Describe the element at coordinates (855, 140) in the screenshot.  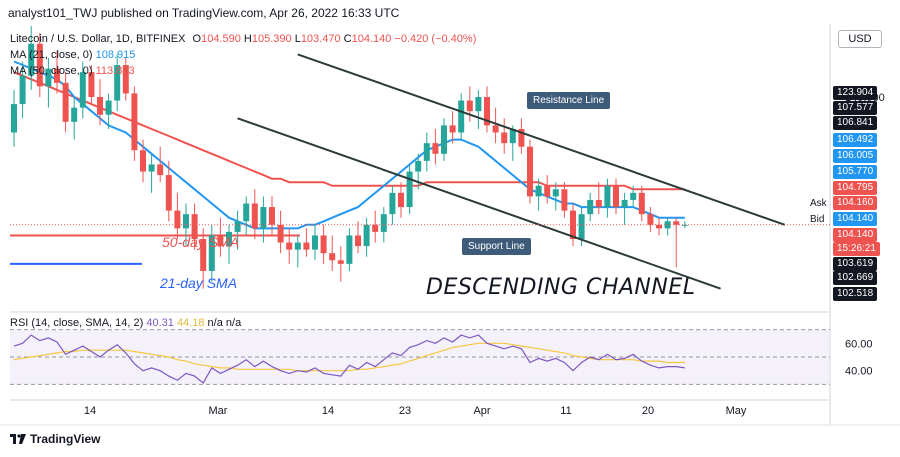
I see `price-axis-pill: 106.492` at that location.